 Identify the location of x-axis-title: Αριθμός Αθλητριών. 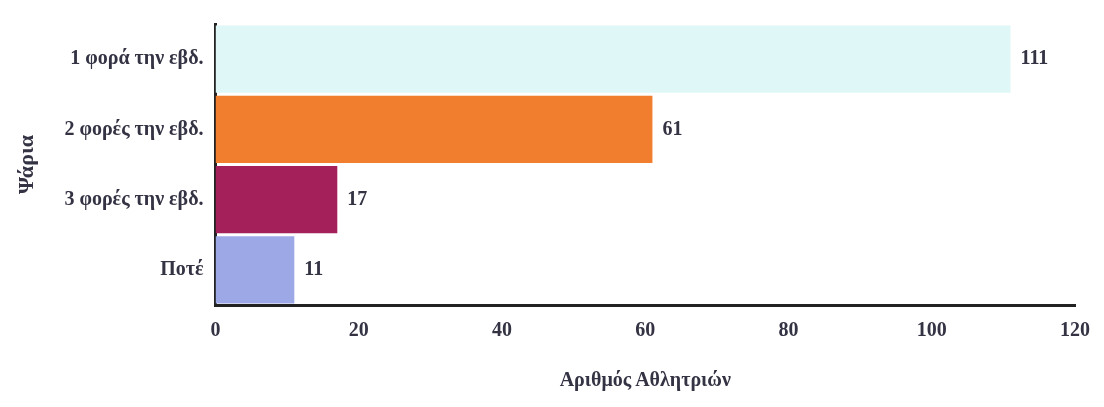
(645, 380).